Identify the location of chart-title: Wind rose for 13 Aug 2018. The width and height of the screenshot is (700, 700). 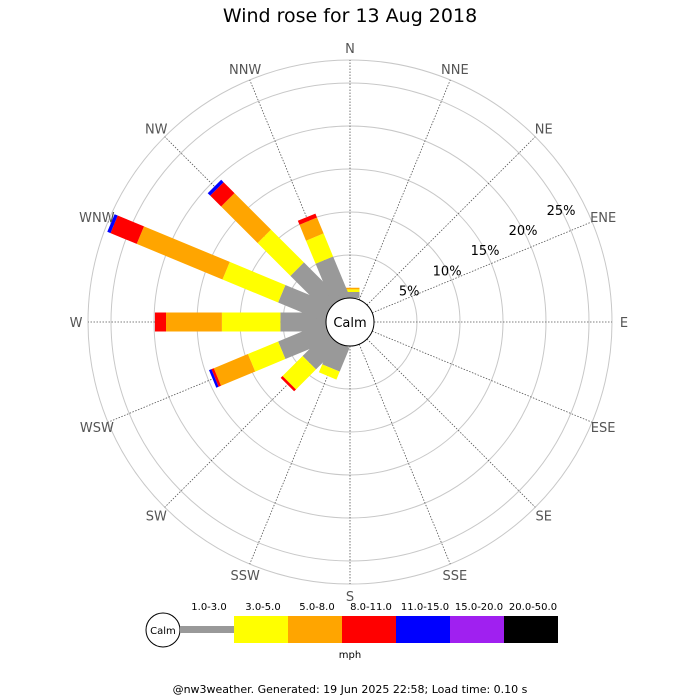
(350, 16).